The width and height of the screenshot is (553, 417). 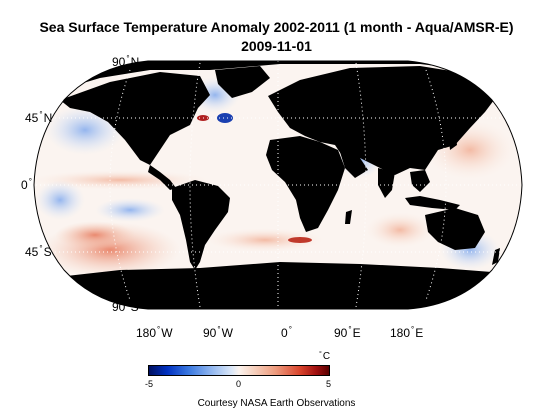 What do you see at coordinates (329, 384) in the screenshot?
I see `colorbar-max-label: 5` at bounding box center [329, 384].